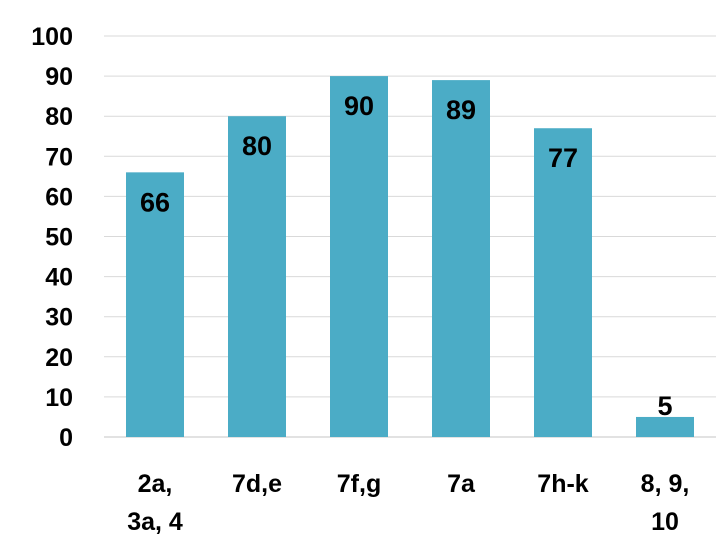 Image resolution: width=726 pixels, height=537 pixels. I want to click on y-tick-label: 50, so click(59, 238).